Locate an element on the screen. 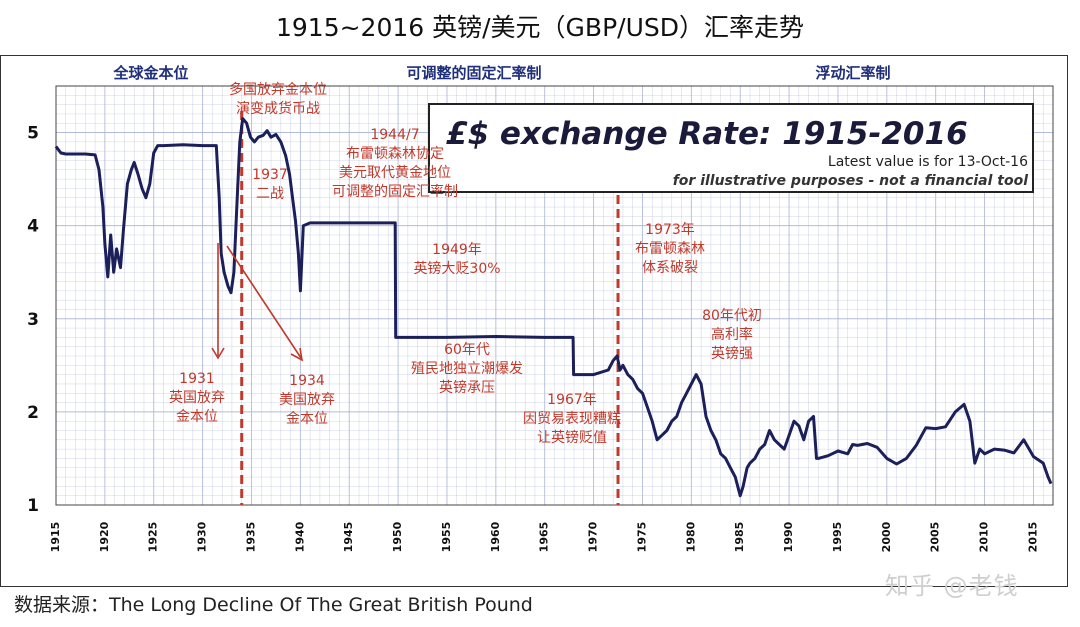 The width and height of the screenshot is (1080, 627). annotation-arrows is located at coordinates (257, 302).